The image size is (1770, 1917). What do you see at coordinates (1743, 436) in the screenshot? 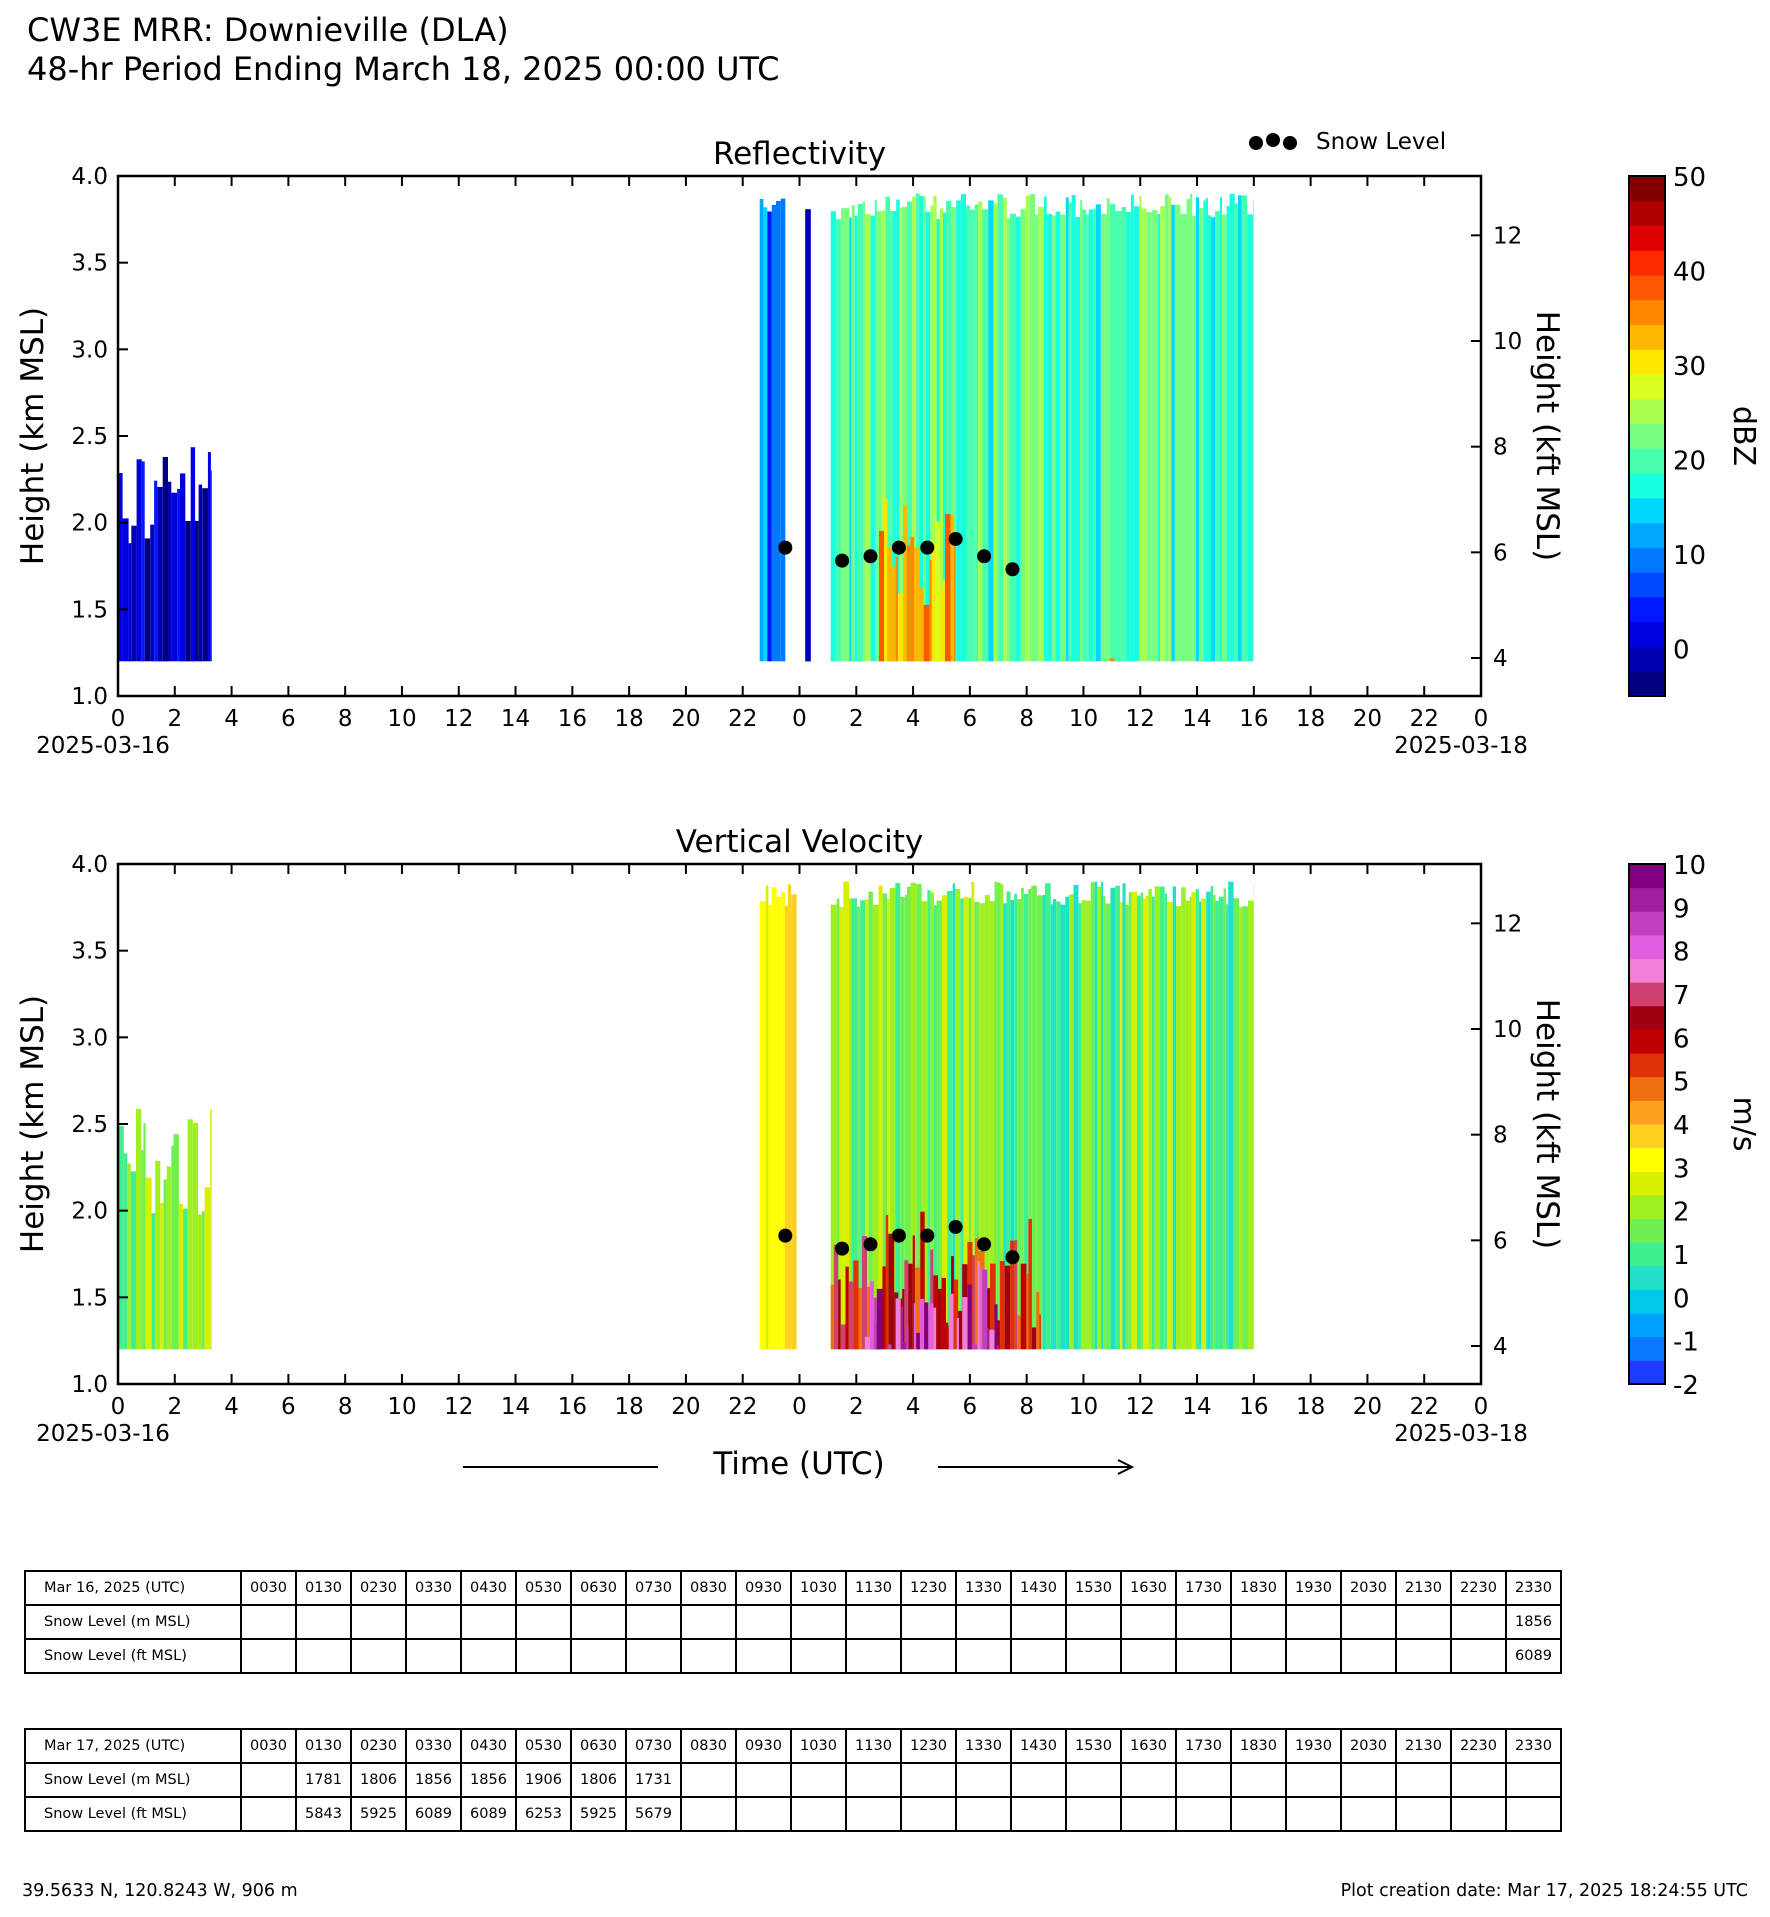
I see `colorbar-label: dBZ` at bounding box center [1743, 436].